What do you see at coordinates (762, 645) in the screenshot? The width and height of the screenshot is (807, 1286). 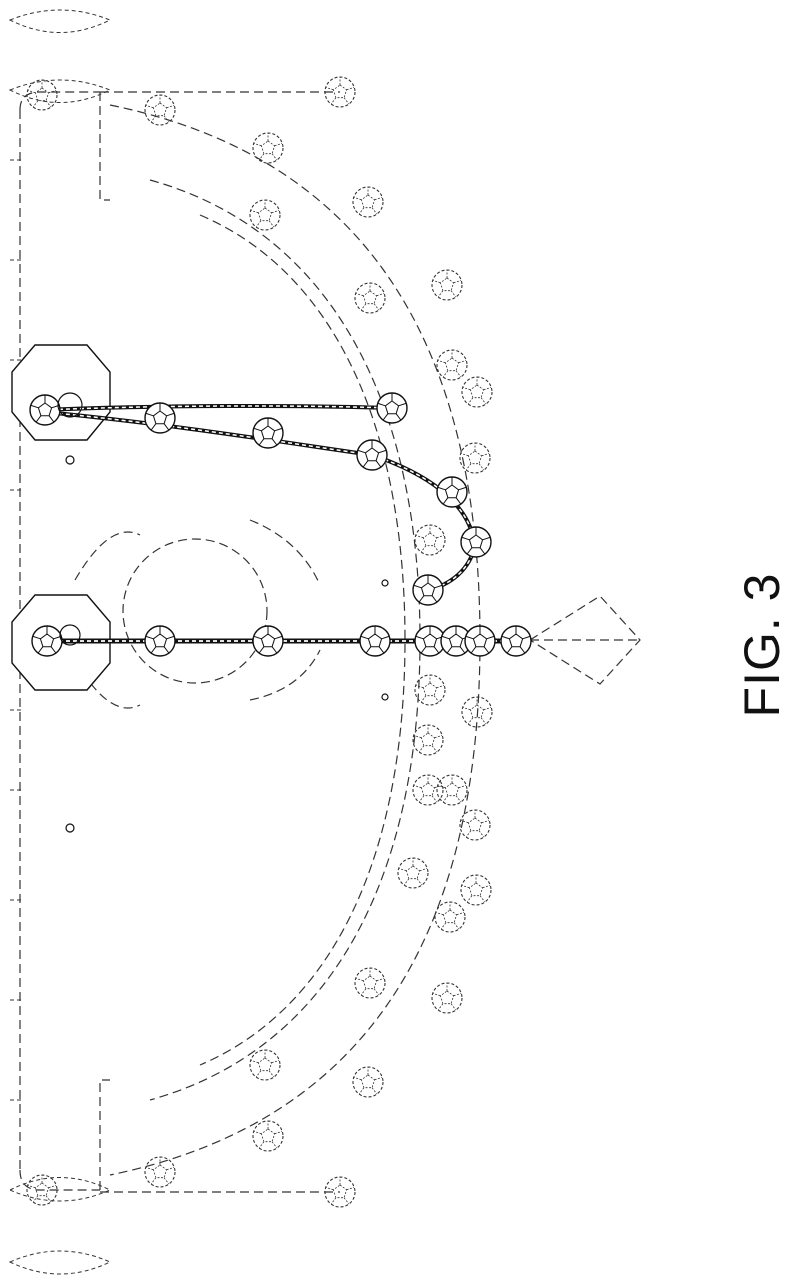 I see `figure-label: FIG. 3` at bounding box center [762, 645].